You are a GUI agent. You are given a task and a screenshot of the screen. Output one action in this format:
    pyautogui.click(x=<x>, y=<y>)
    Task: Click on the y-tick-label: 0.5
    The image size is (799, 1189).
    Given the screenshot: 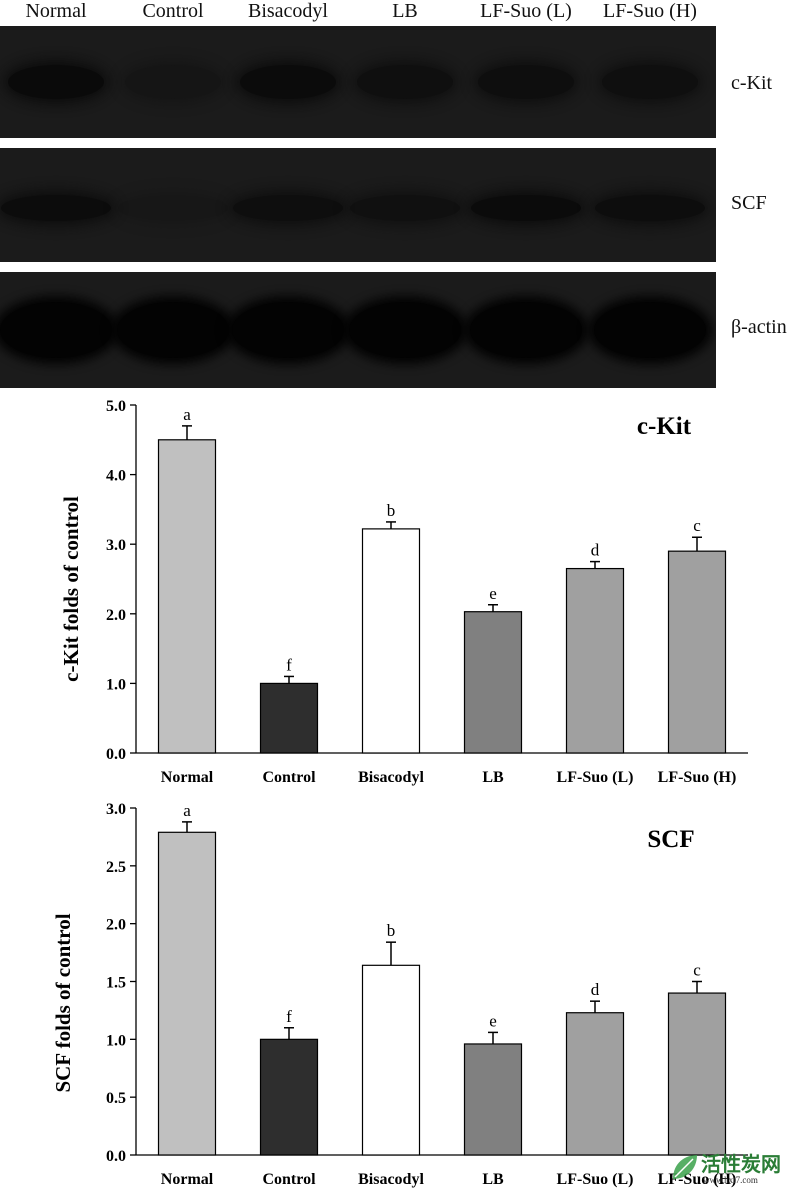 What is the action you would take?
    pyautogui.click(x=116, y=1098)
    